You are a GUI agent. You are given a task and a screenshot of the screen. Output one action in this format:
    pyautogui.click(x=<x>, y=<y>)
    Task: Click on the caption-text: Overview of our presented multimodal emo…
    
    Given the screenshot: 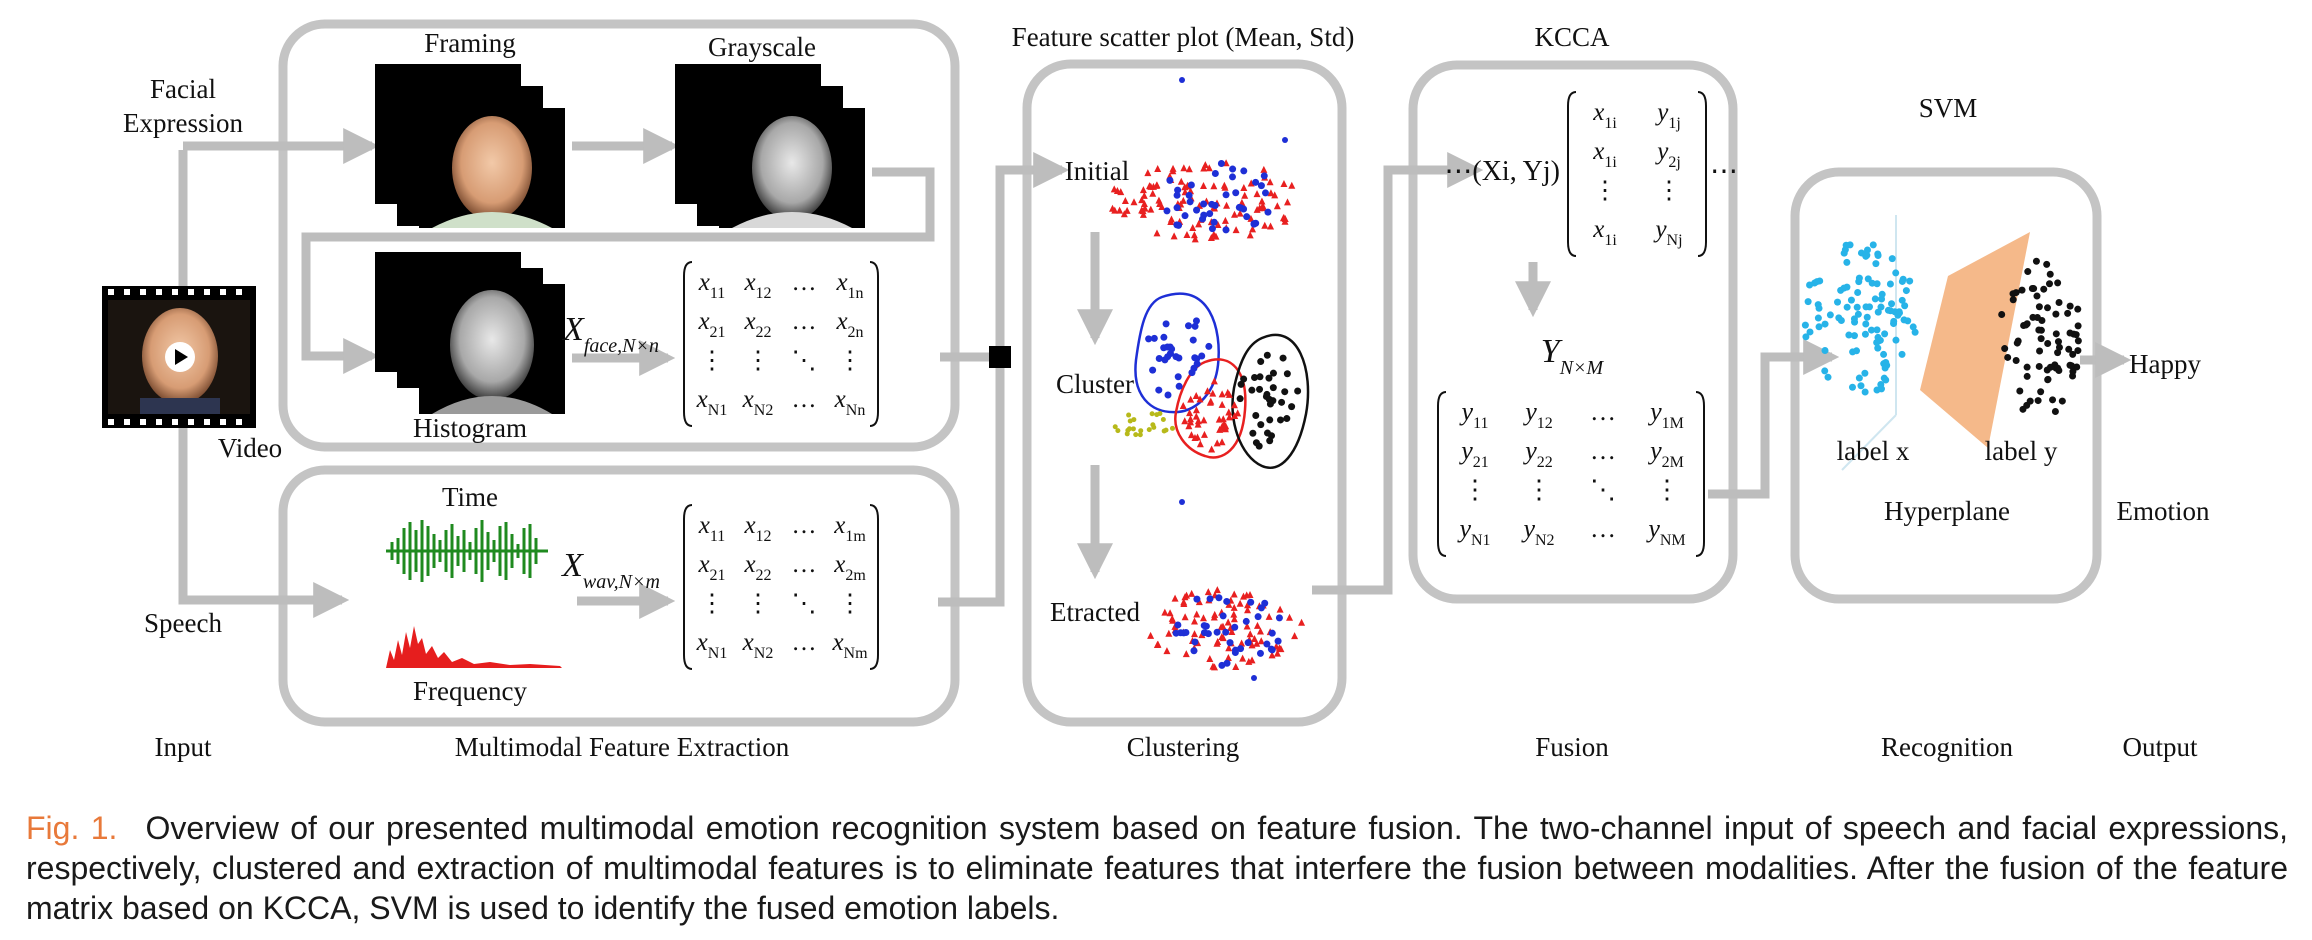 What is the action you would take?
    pyautogui.click(x=1157, y=868)
    